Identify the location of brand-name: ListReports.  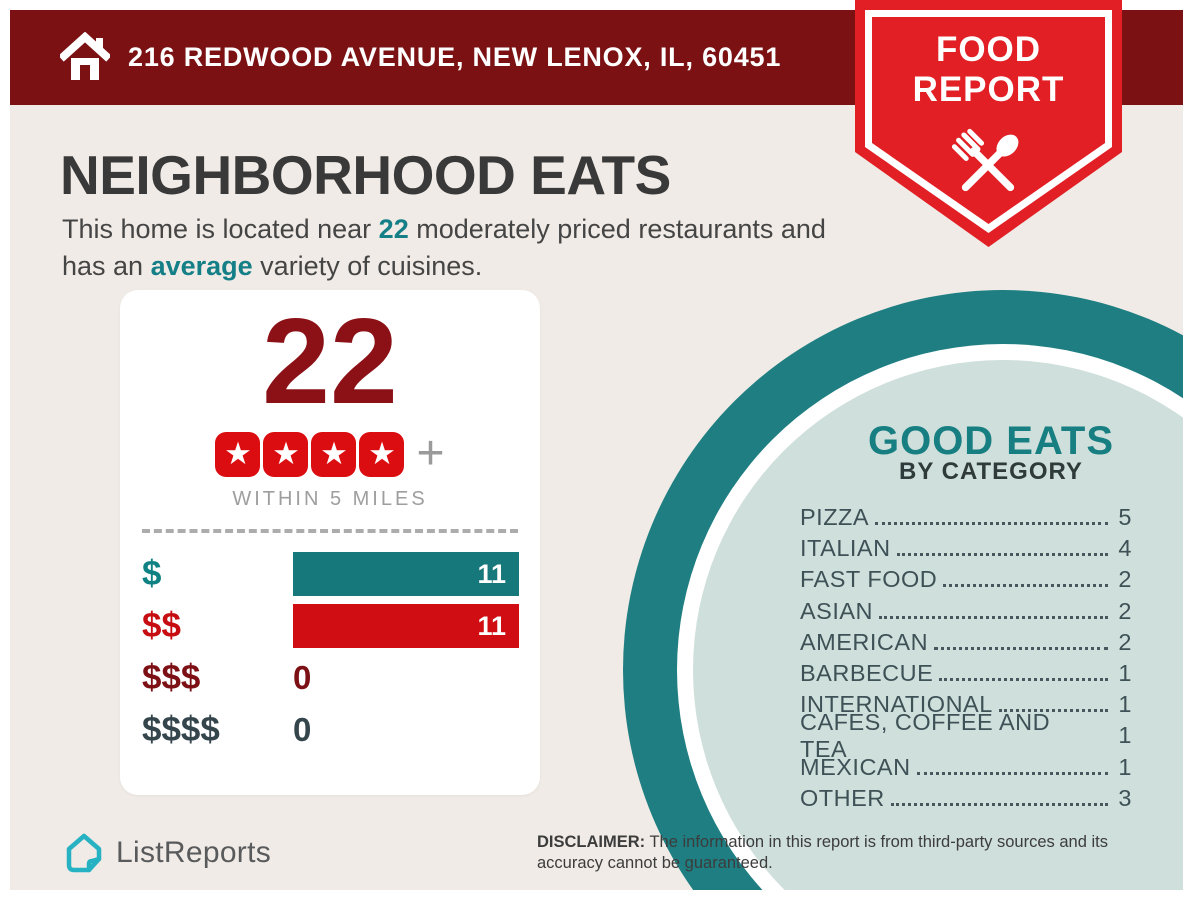
(194, 852).